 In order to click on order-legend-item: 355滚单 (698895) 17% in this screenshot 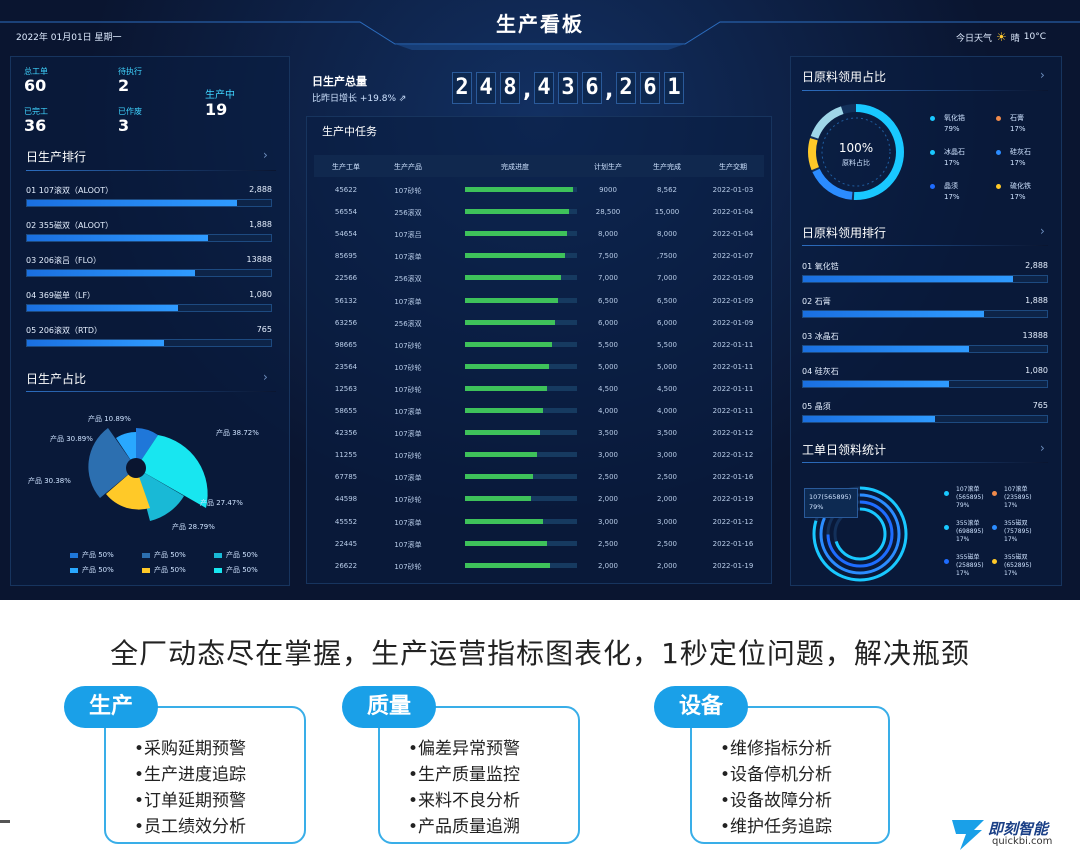, I will do `click(970, 532)`.